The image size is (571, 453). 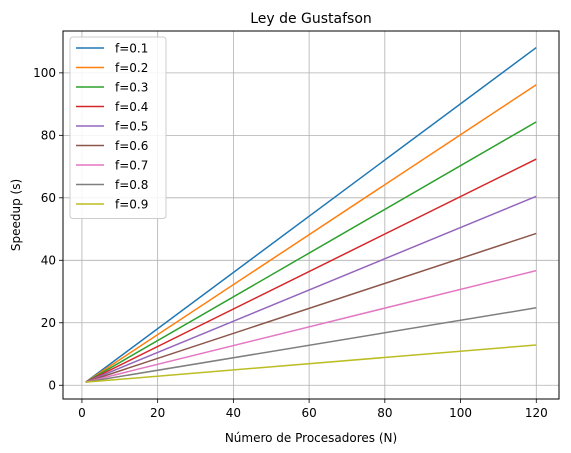 I want to click on legend-entry: f=0.3, so click(x=131, y=88).